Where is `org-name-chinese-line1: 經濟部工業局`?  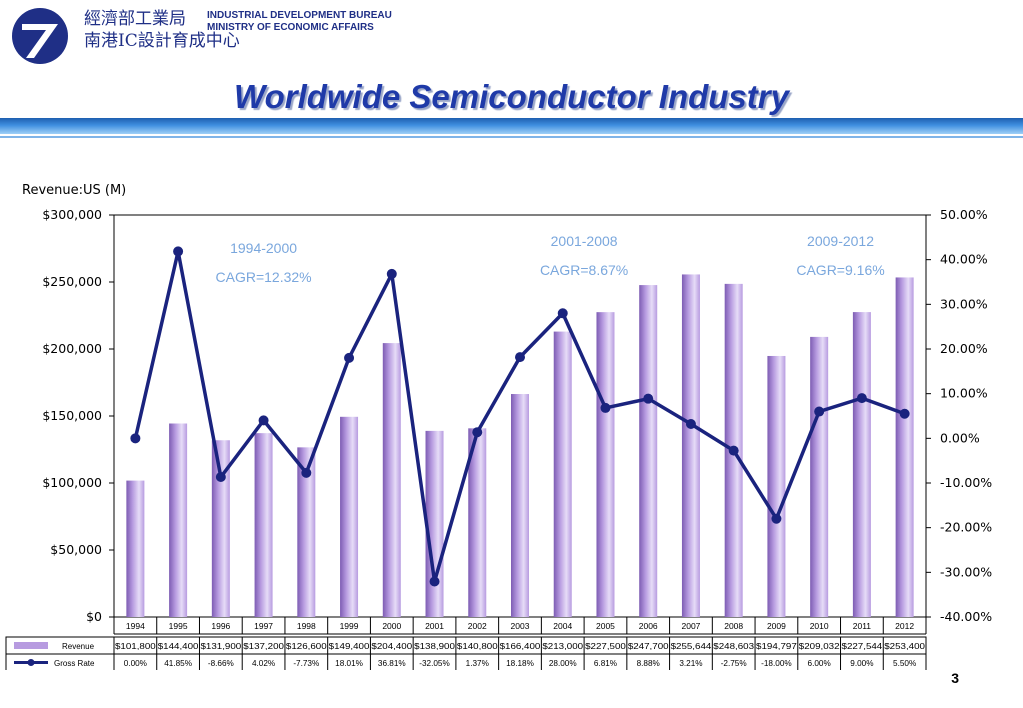 org-name-chinese-line1: 經濟部工業局 is located at coordinates (135, 19).